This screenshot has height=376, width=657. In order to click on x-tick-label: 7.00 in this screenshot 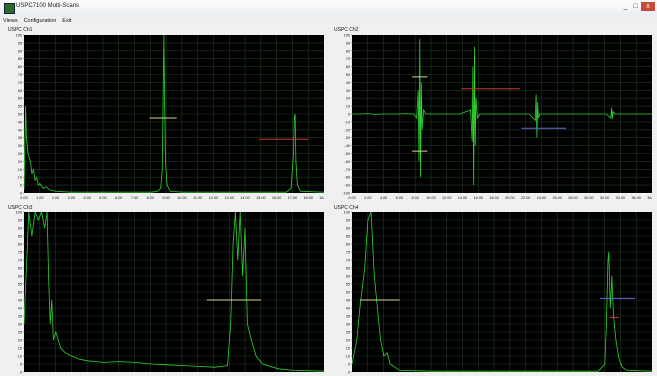, I will do `click(134, 198)`.